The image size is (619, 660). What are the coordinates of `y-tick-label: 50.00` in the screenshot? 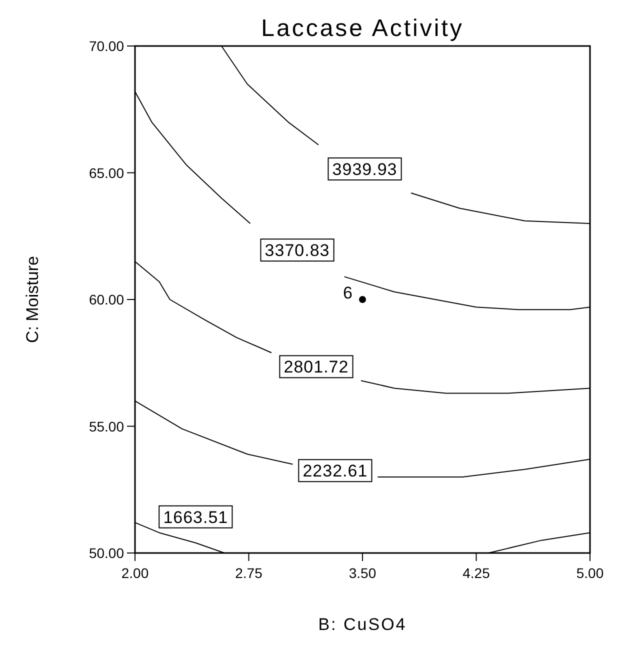 It's located at (106, 553).